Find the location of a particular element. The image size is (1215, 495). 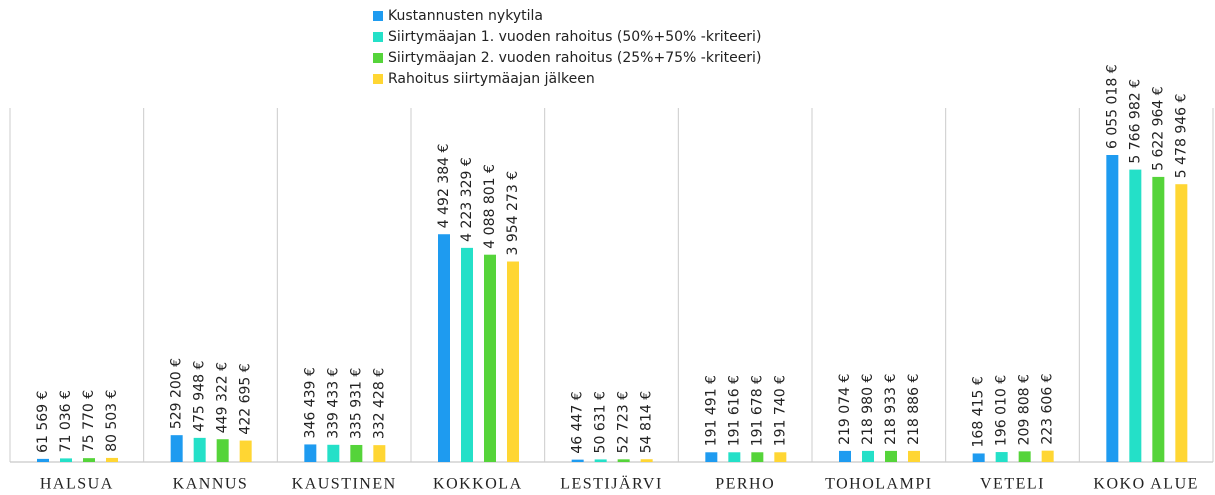

data-label: 5 622 964 € is located at coordinates (1158, 128).